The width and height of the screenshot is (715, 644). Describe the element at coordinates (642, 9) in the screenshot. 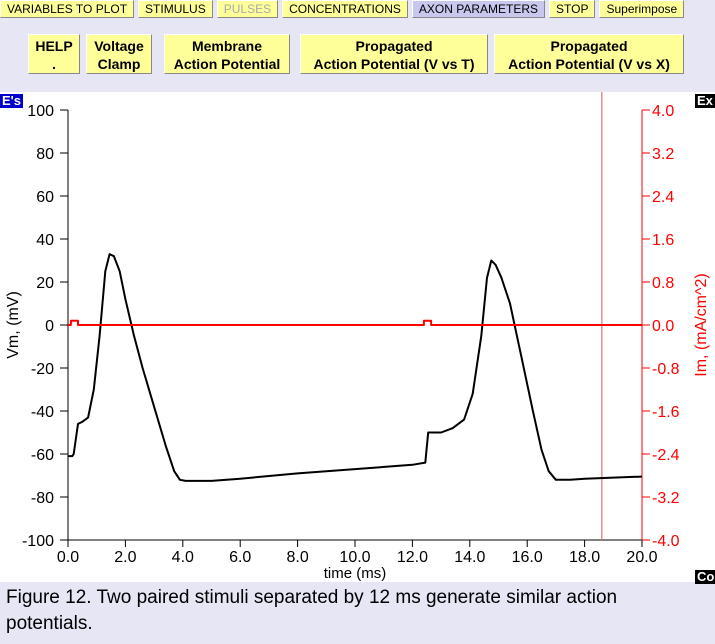

I see `superimpose-button: Superimpose` at that location.